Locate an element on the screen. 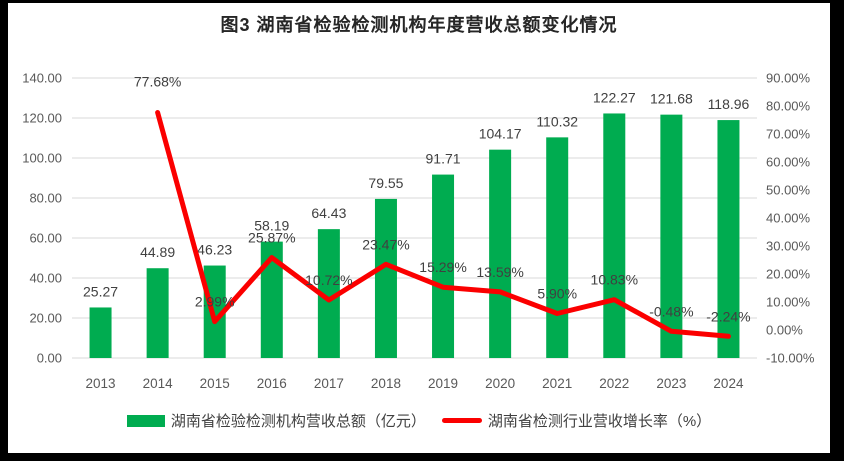  bar-value-label: 25.27 is located at coordinates (100, 291).